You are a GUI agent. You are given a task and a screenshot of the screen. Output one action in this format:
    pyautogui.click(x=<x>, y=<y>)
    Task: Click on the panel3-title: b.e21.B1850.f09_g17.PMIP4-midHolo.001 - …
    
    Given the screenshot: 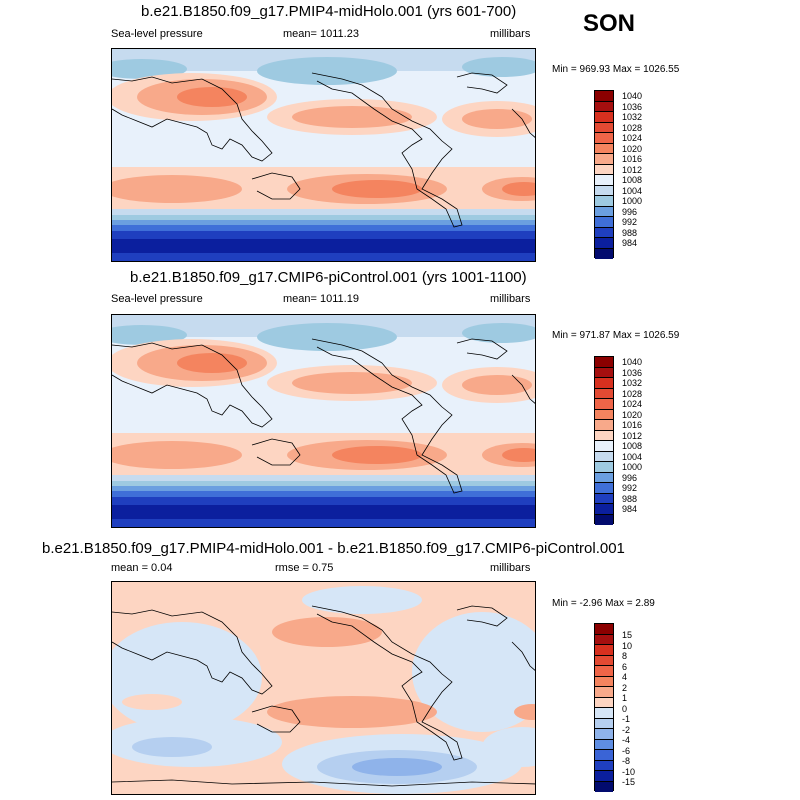 What is the action you would take?
    pyautogui.click(x=333, y=548)
    